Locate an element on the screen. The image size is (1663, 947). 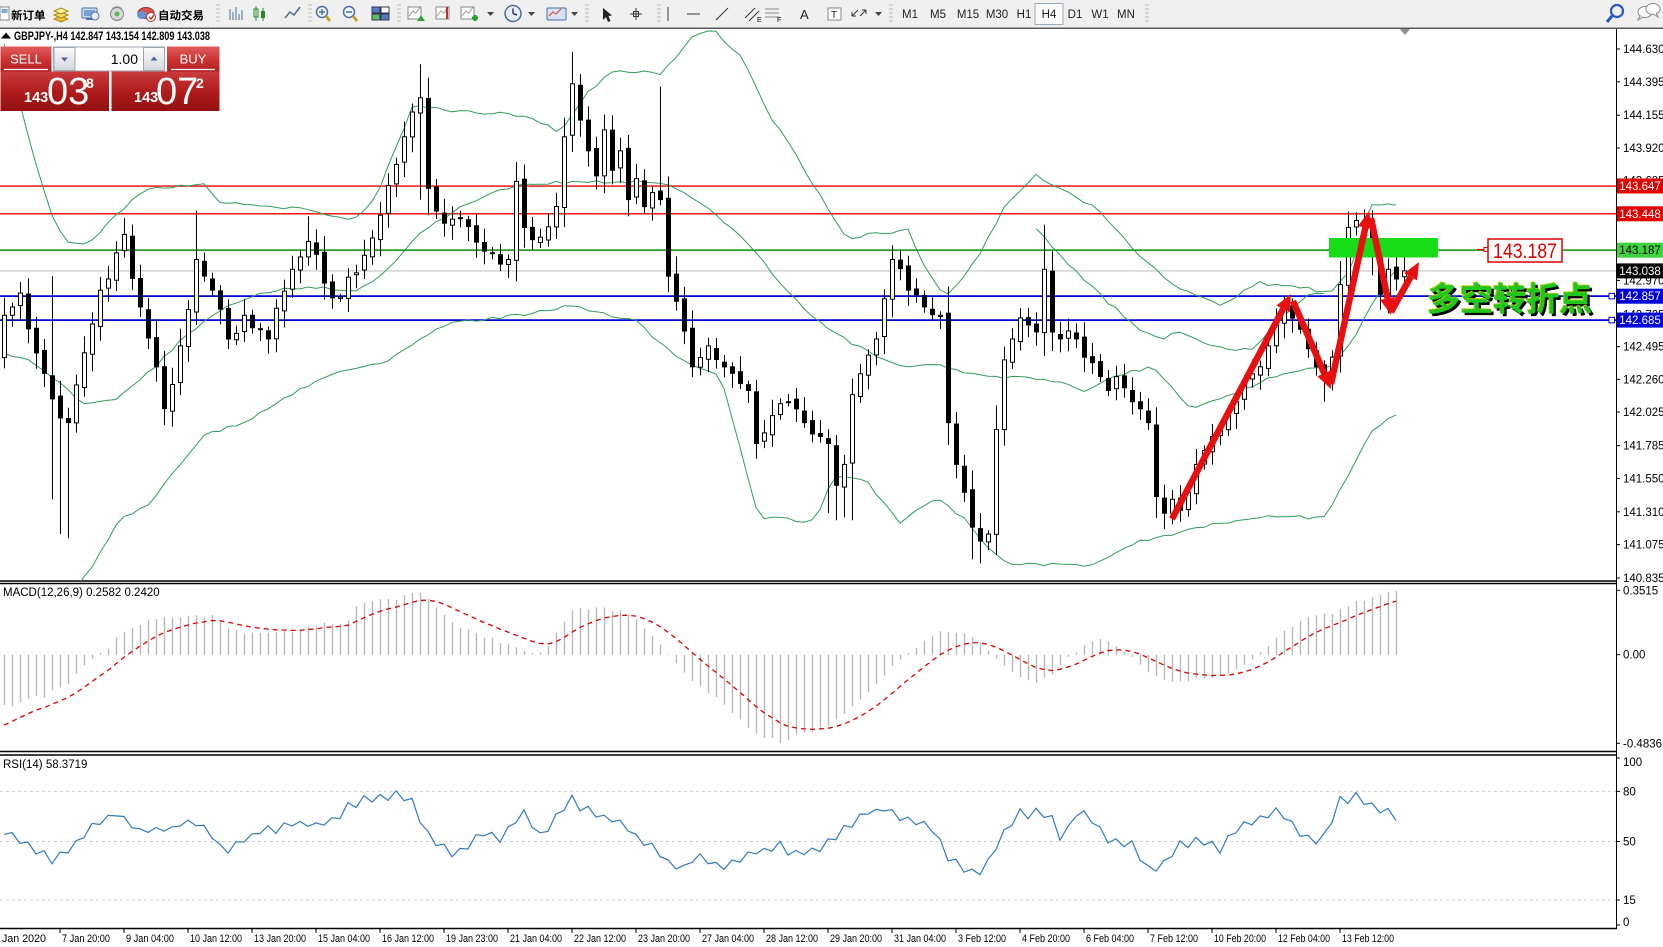
svg-text: 16 Jan 12:00 is located at coordinates (408, 939).